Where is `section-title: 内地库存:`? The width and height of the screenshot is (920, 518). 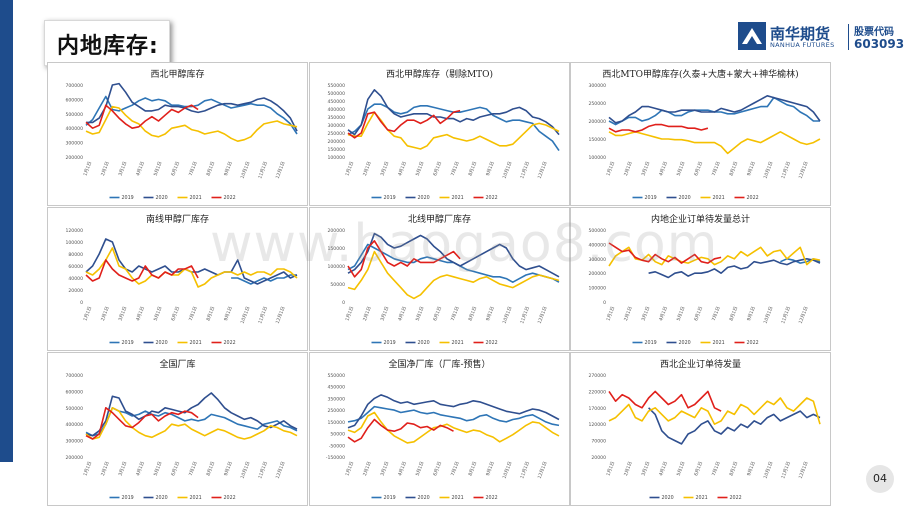 section-title: 内地库存: is located at coordinates (108, 46).